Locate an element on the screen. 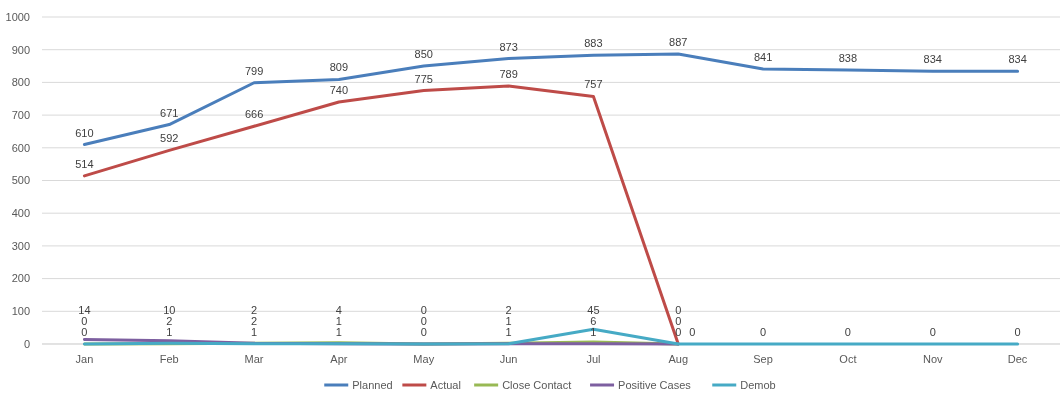  data-label: 850 is located at coordinates (423, 54).